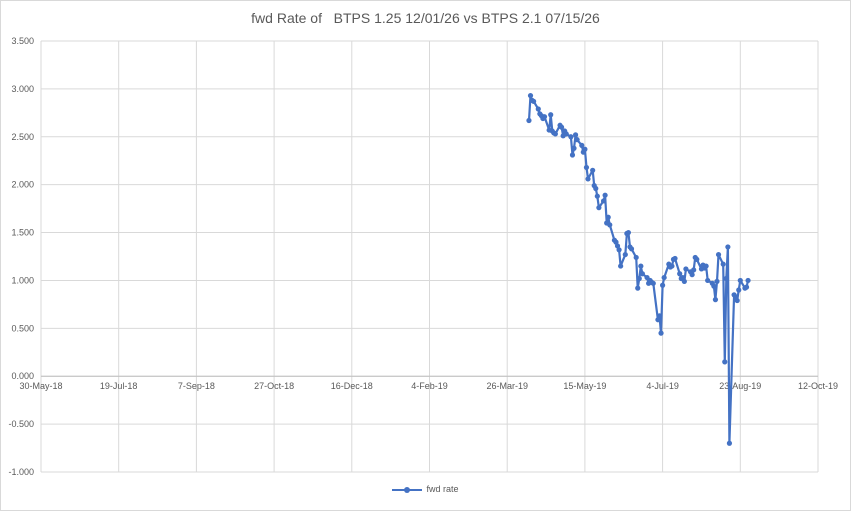 This screenshot has height=511, width=851. What do you see at coordinates (22, 89) in the screenshot?
I see `y-tick-label: 3.000` at bounding box center [22, 89].